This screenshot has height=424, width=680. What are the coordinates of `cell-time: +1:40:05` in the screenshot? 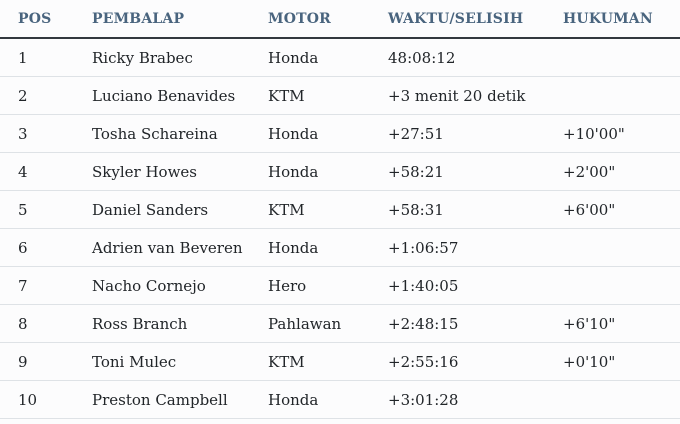 It's located at (457, 285).